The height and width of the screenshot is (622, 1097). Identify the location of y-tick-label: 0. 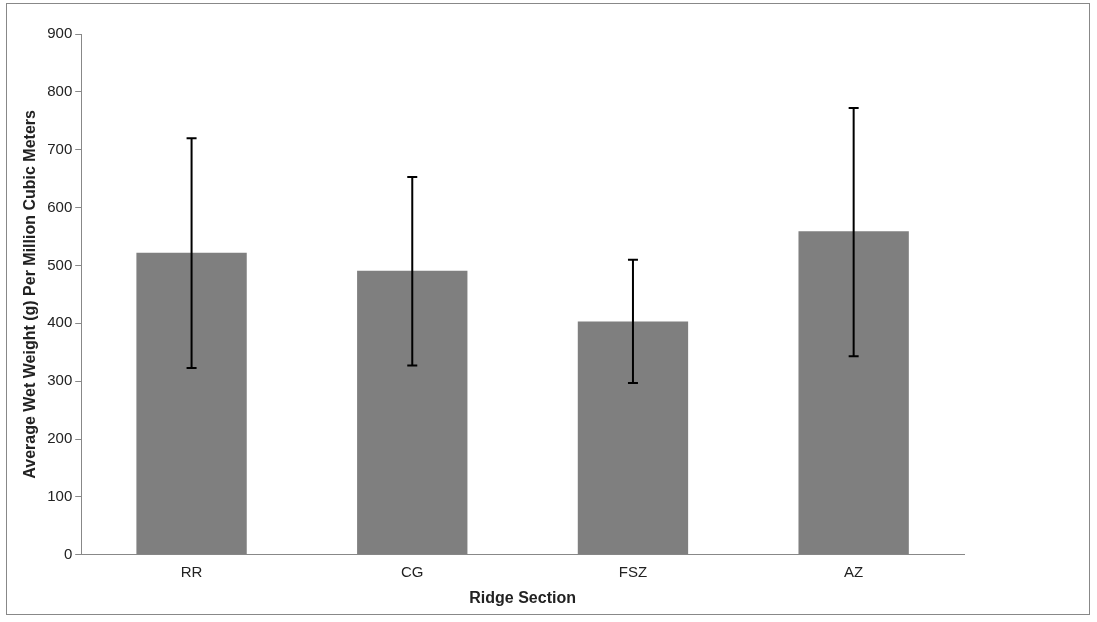
(68, 553).